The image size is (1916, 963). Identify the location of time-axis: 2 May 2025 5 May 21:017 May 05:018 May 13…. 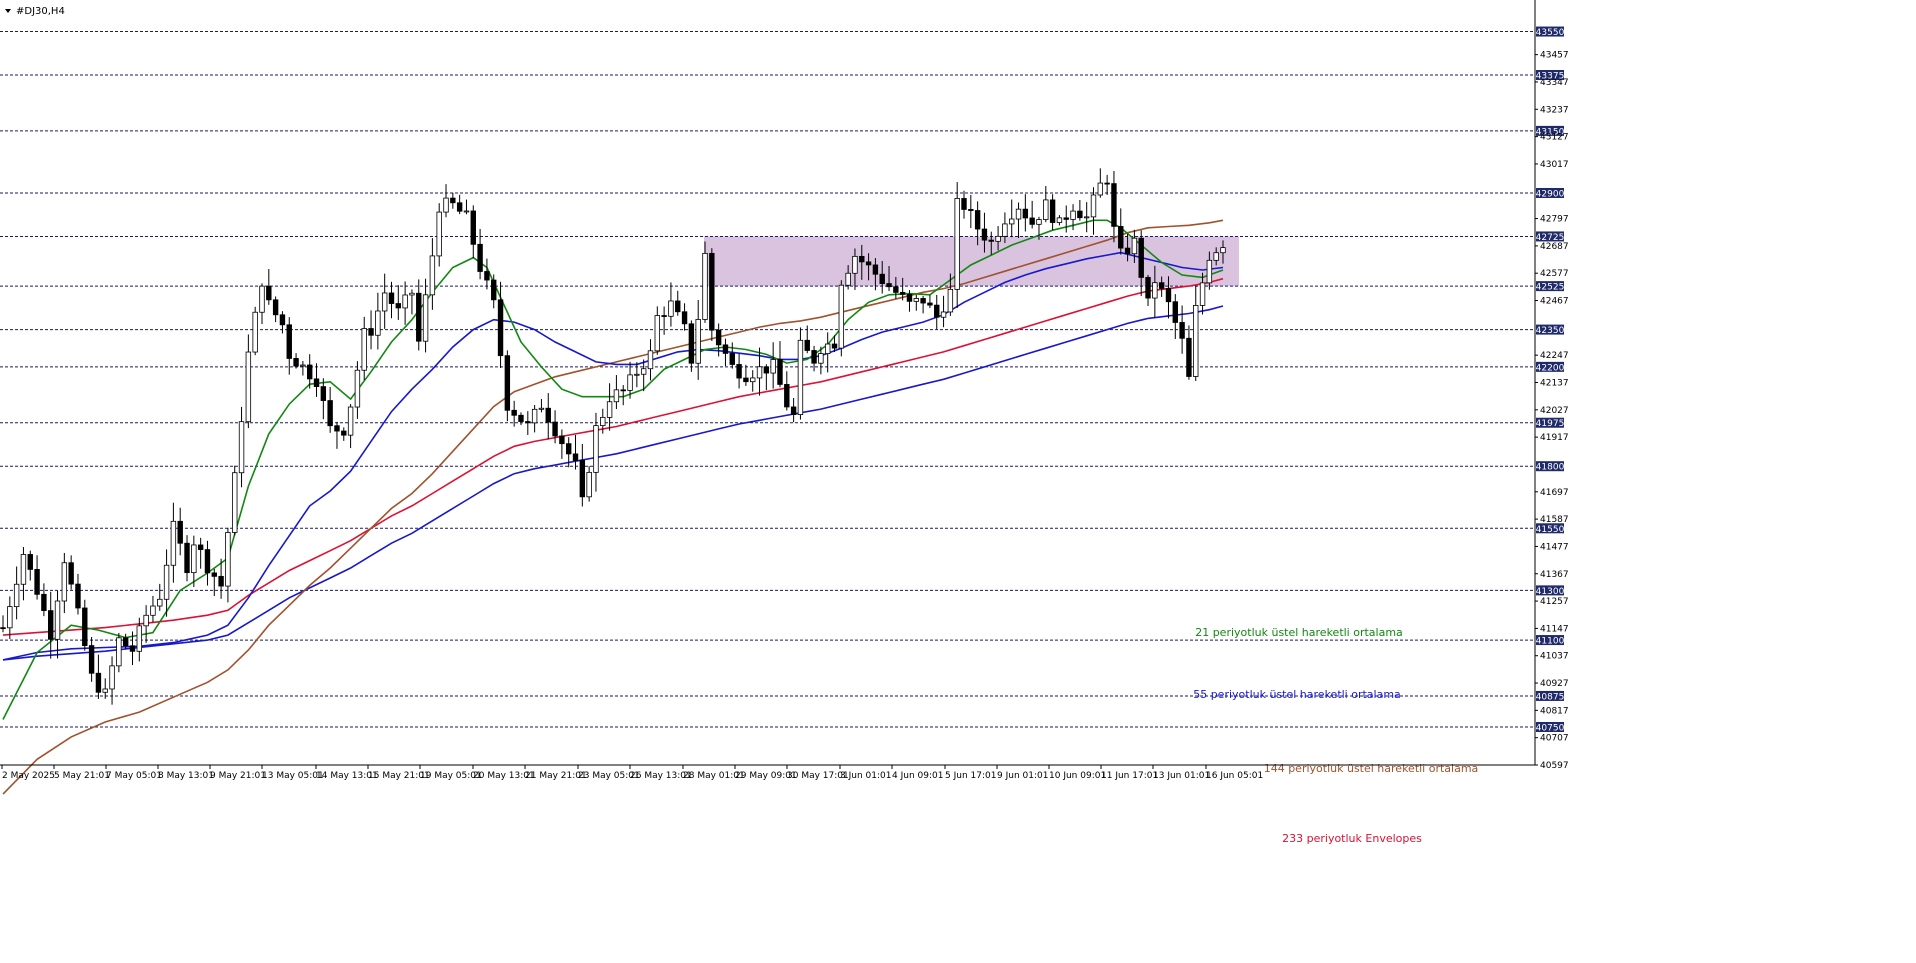
(632, 773).